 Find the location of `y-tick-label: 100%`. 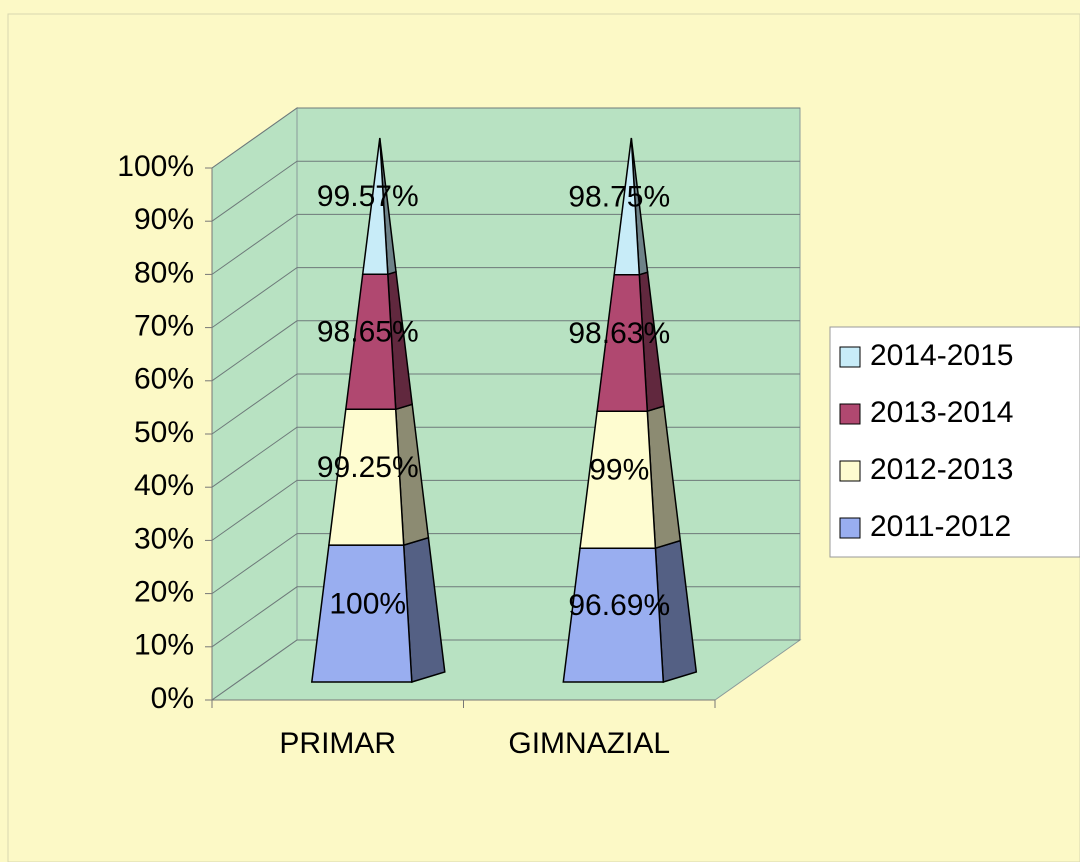

y-tick-label: 100% is located at coordinates (155, 166).